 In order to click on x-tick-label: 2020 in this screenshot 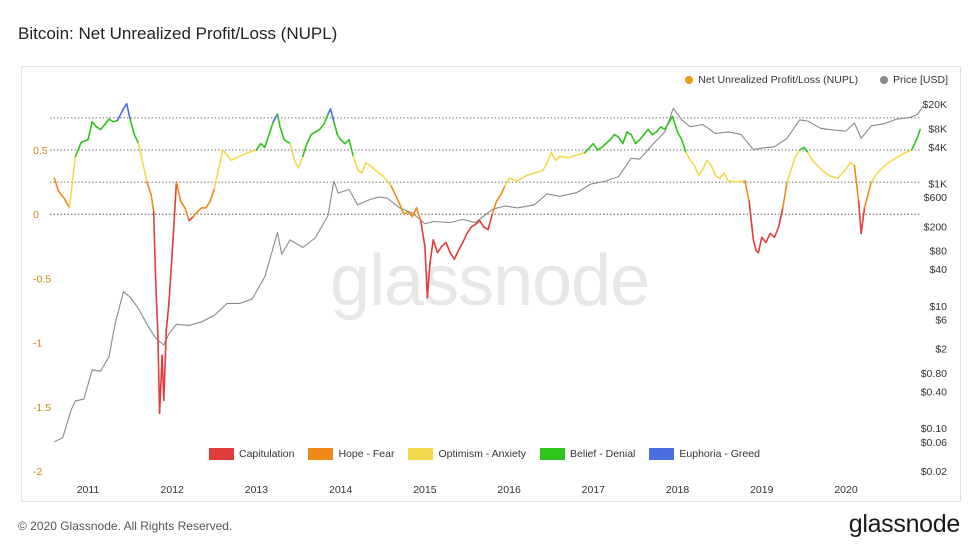, I will do `click(846, 490)`.